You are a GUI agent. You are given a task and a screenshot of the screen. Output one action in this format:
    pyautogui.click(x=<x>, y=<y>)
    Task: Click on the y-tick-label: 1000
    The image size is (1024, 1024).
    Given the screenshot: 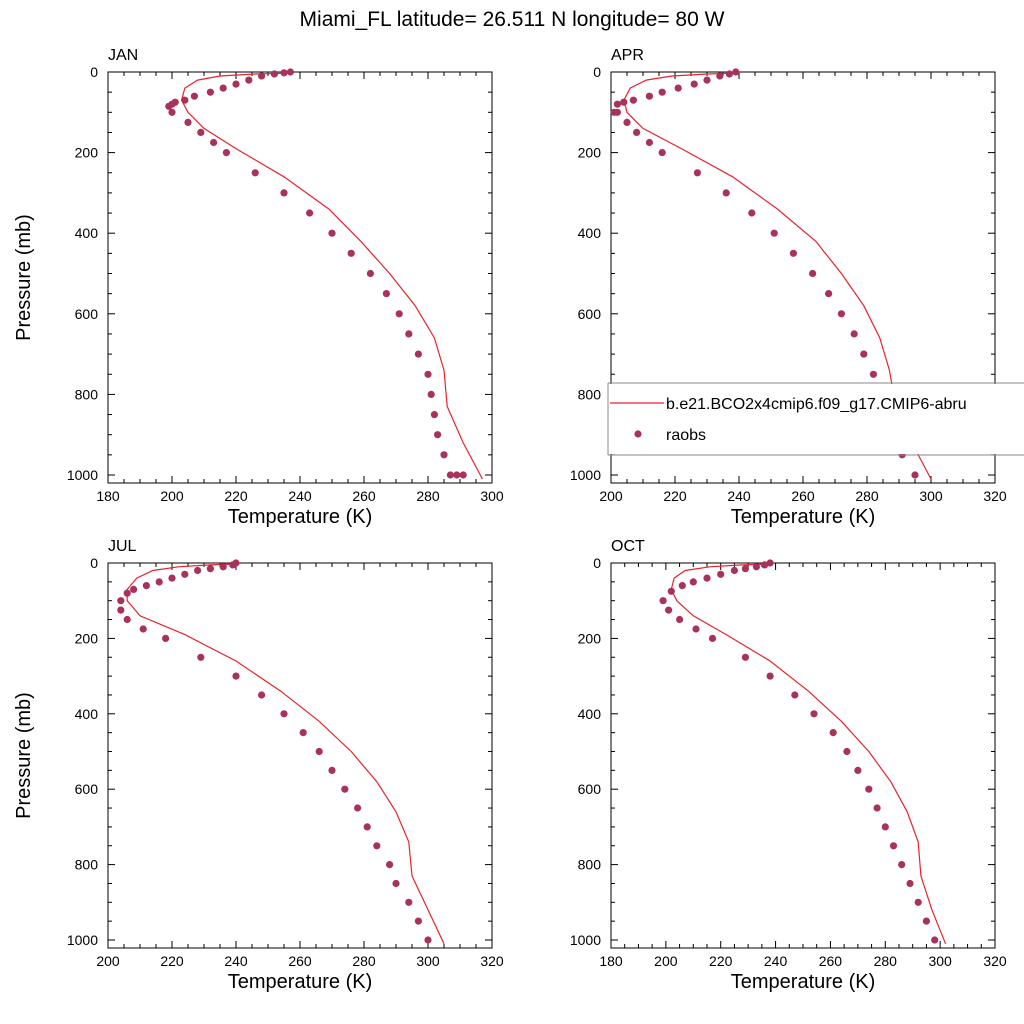 What is the action you would take?
    pyautogui.click(x=585, y=475)
    